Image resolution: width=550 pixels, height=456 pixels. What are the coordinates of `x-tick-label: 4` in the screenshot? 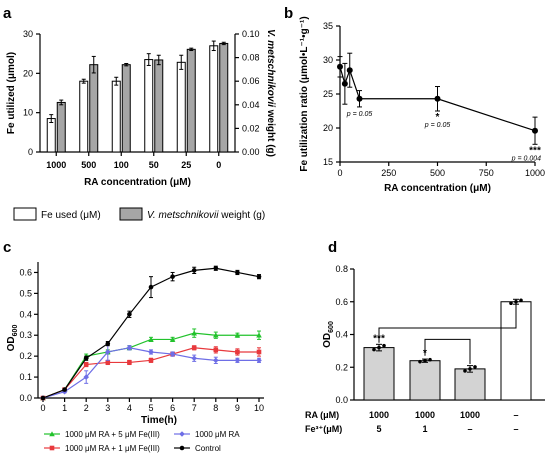 It's located at (129, 408).